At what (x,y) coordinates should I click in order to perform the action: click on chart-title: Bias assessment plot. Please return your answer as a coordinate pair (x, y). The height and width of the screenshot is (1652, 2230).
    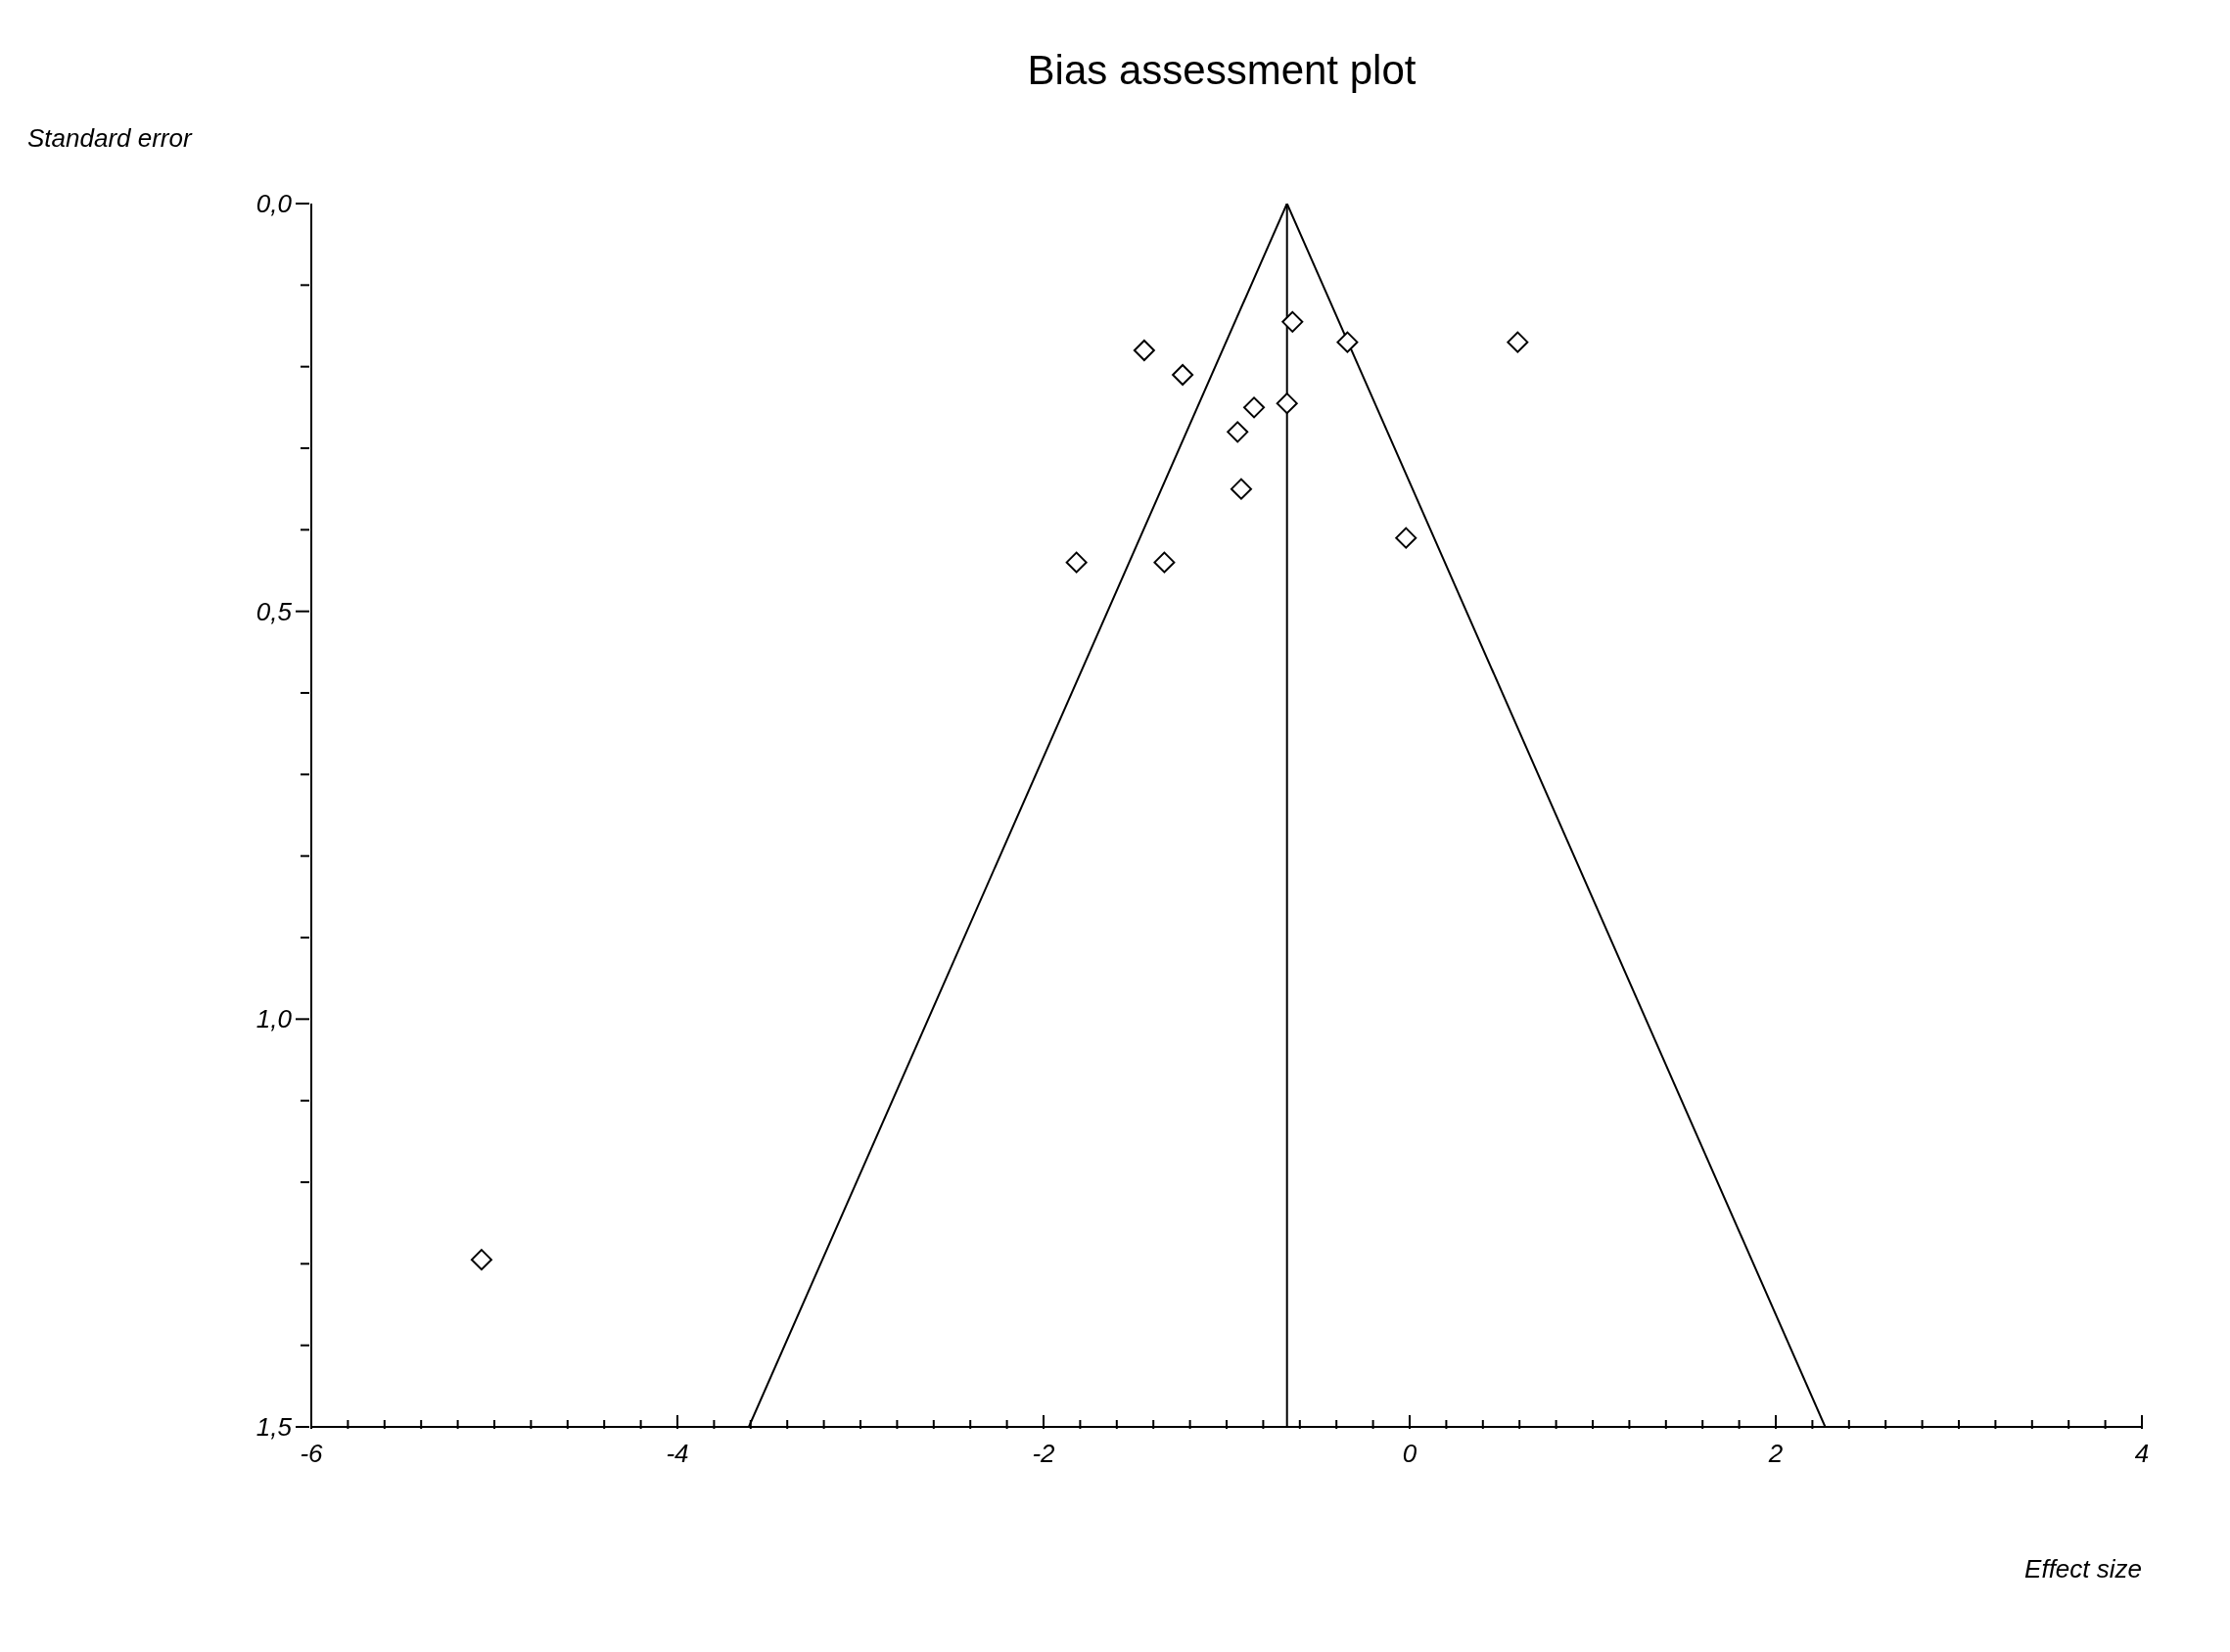
    Looking at the image, I should click on (1221, 70).